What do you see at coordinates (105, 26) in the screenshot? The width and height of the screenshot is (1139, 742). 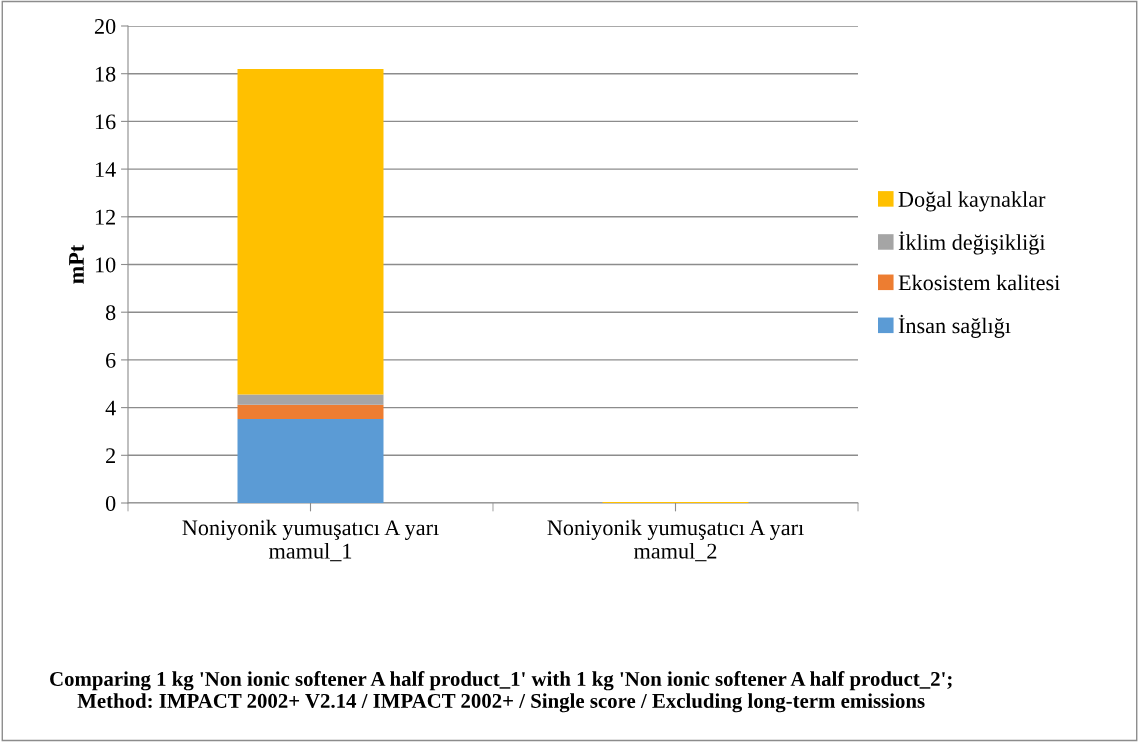 I see `y-tick-label: 20` at bounding box center [105, 26].